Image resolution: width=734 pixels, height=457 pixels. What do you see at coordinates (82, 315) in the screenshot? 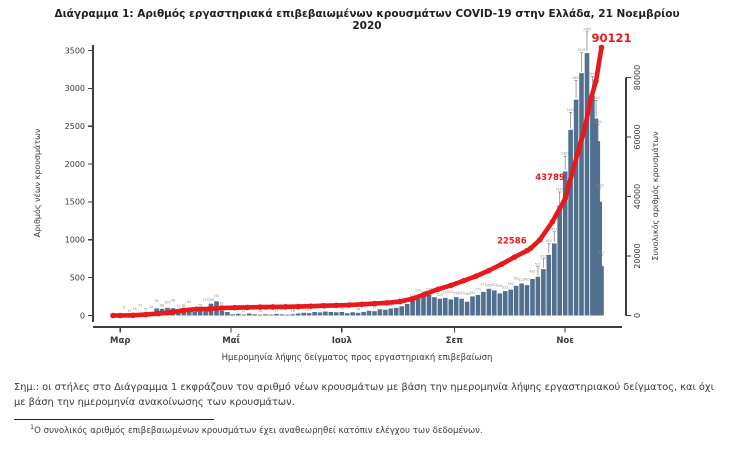
I see `left-axis-tick-label: 0` at bounding box center [82, 315].